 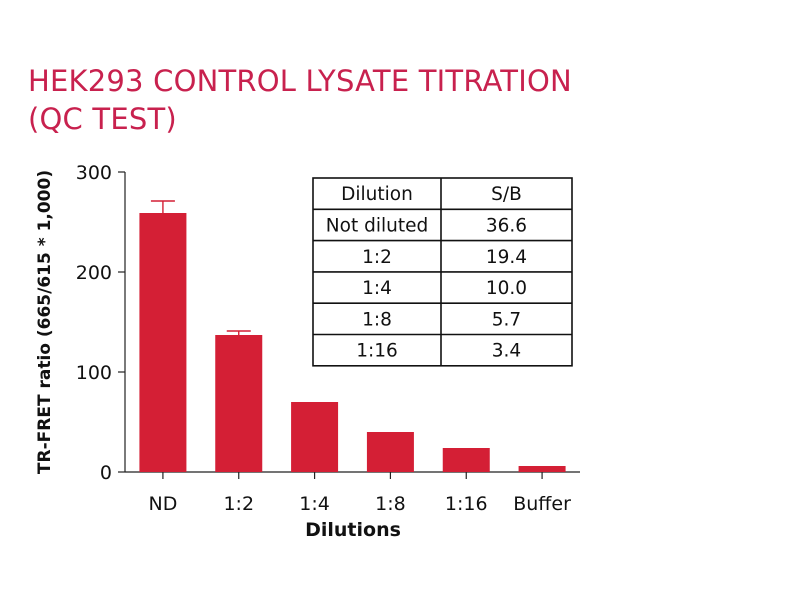 I want to click on y-tick-label: 0, so click(x=106, y=473).